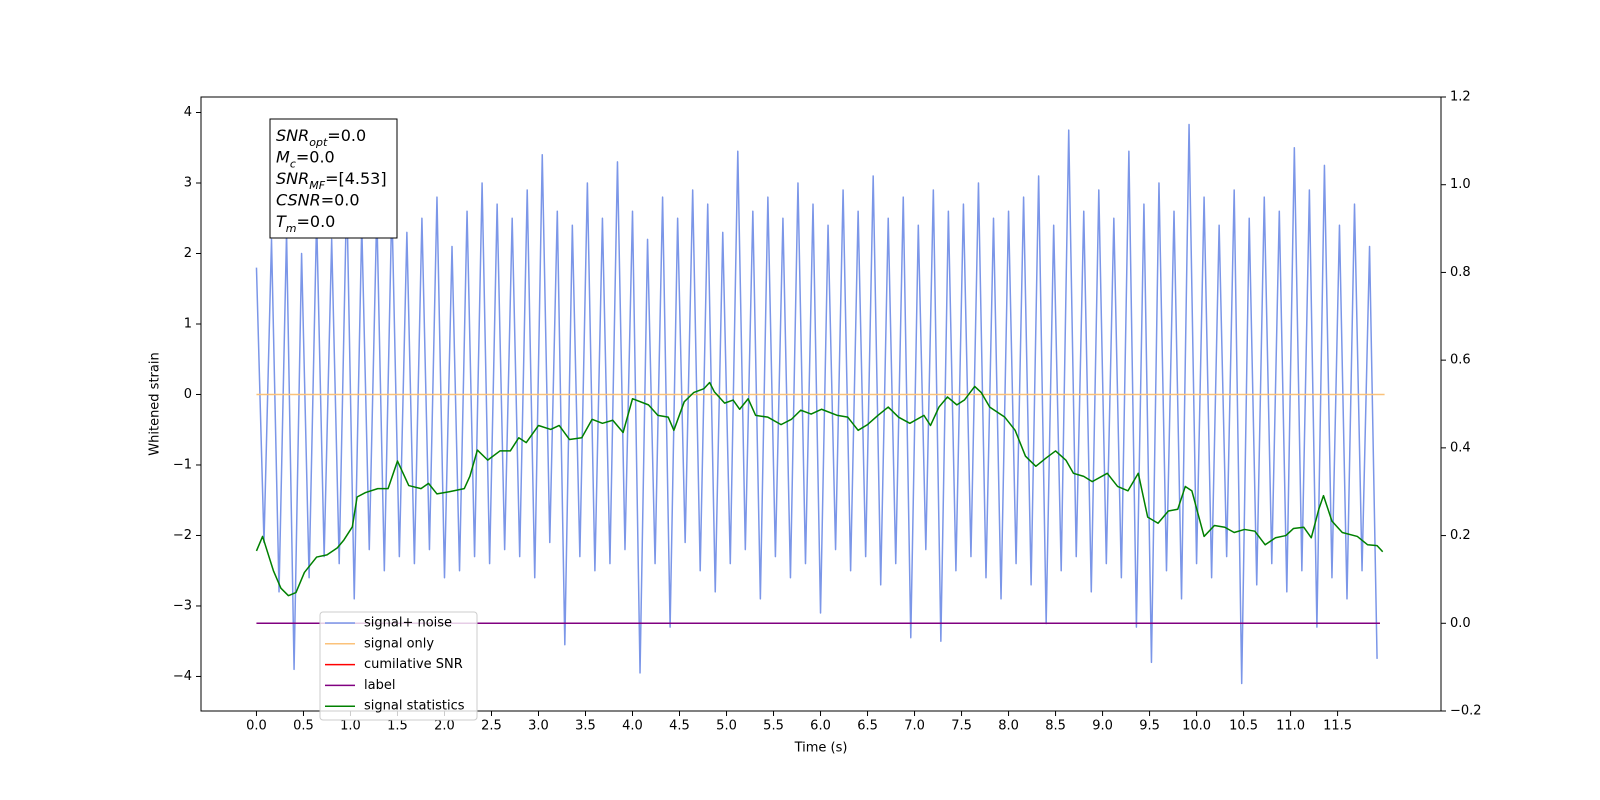  Describe the element at coordinates (1466, 711) in the screenshot. I see `y2-tick-label: −0.2` at that location.